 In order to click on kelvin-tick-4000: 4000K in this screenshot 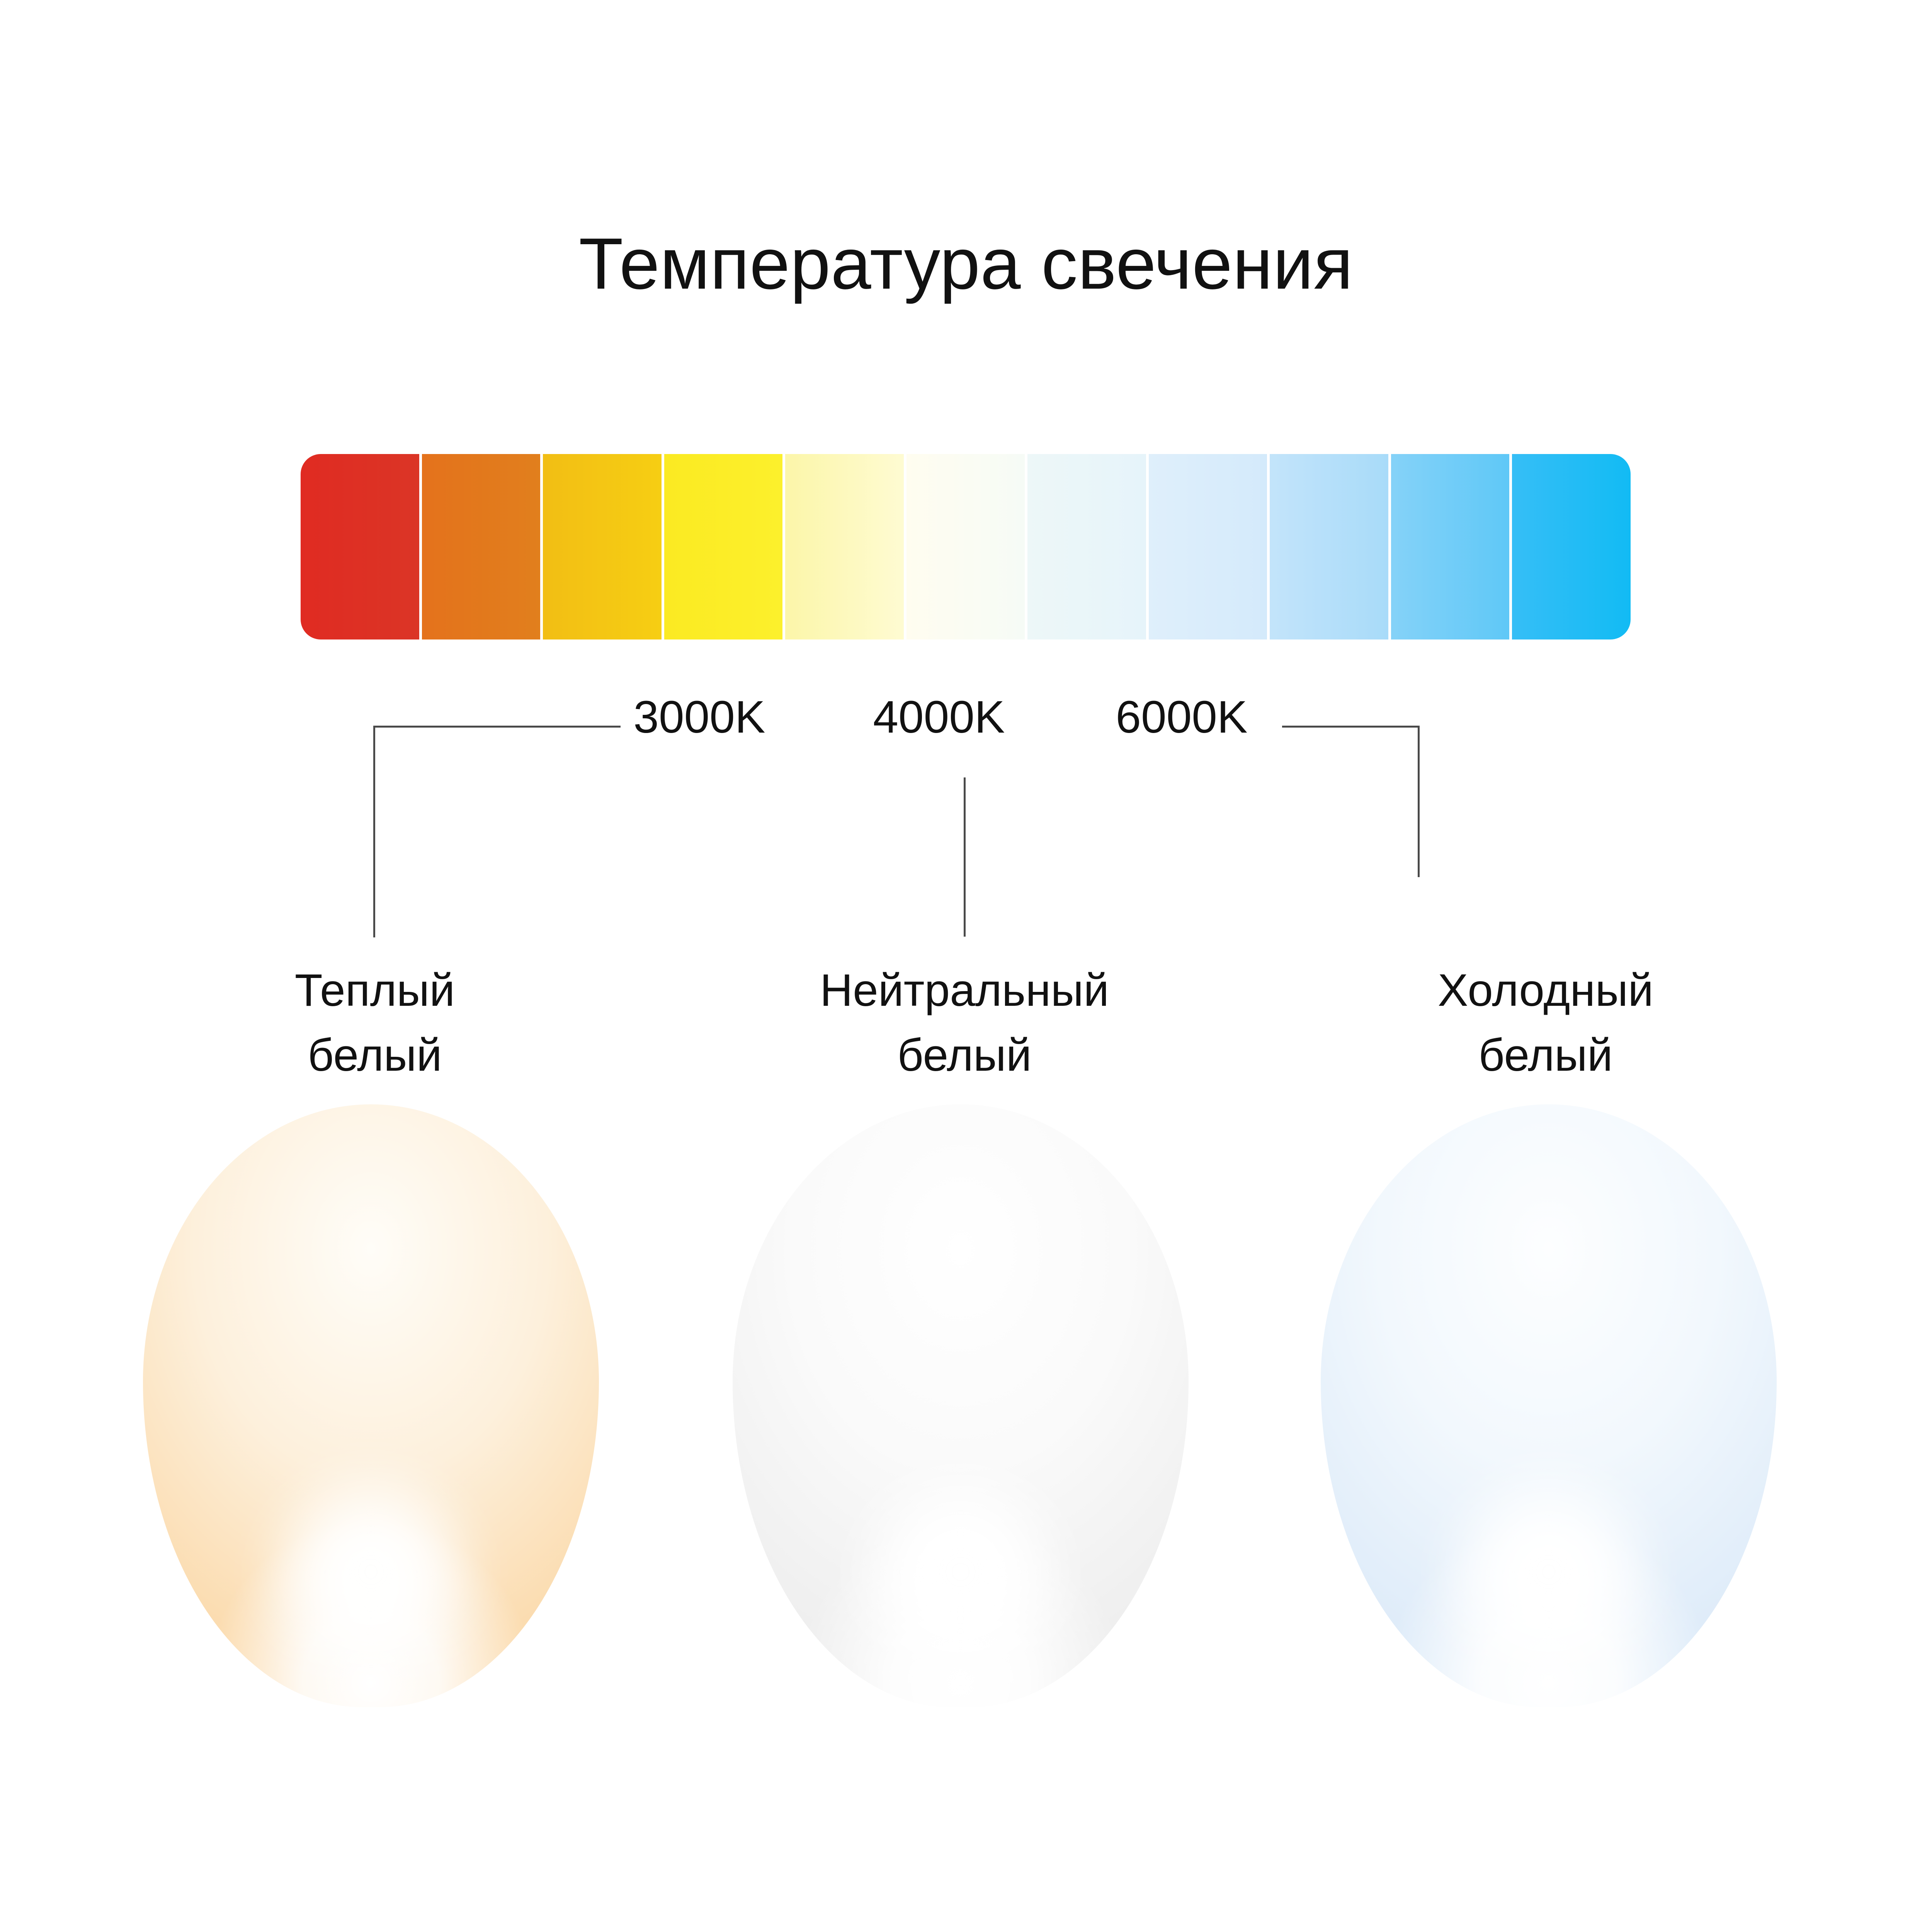, I will do `click(939, 717)`.